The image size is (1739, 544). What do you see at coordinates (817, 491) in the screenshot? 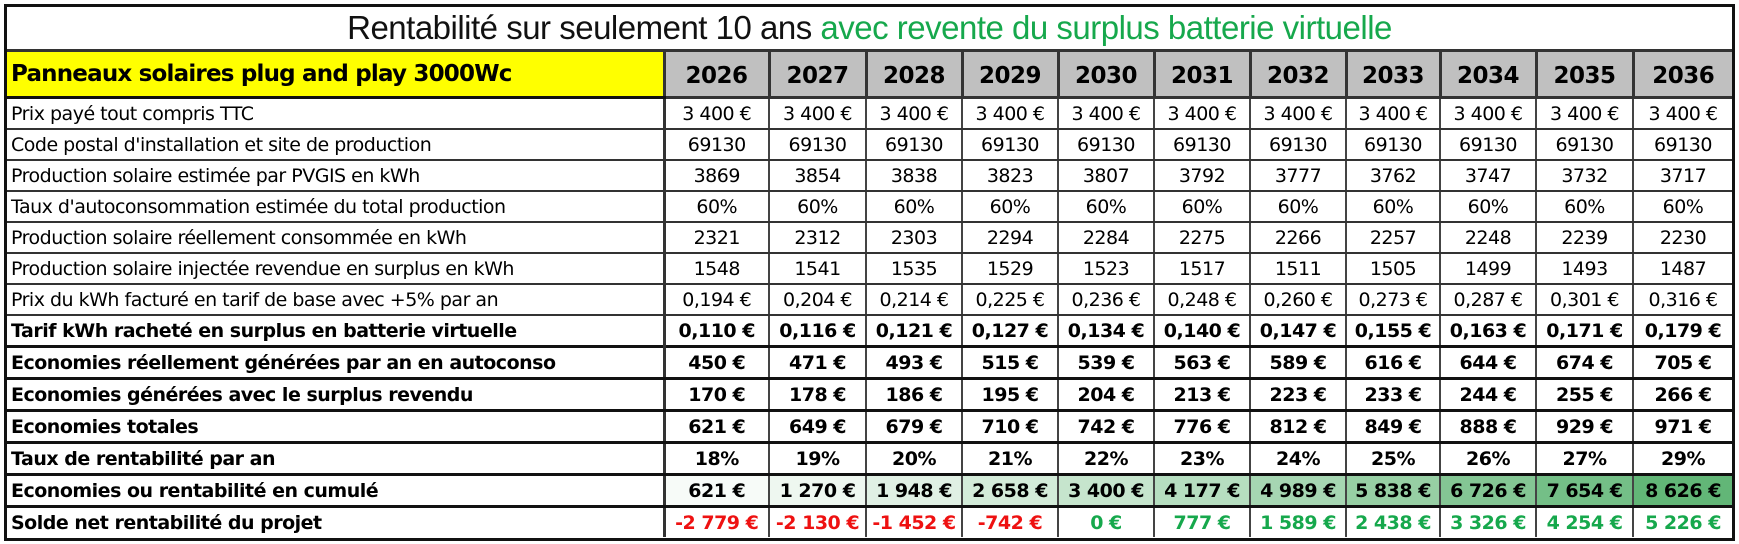
I see `table-cell: 1 270 €` at bounding box center [817, 491].